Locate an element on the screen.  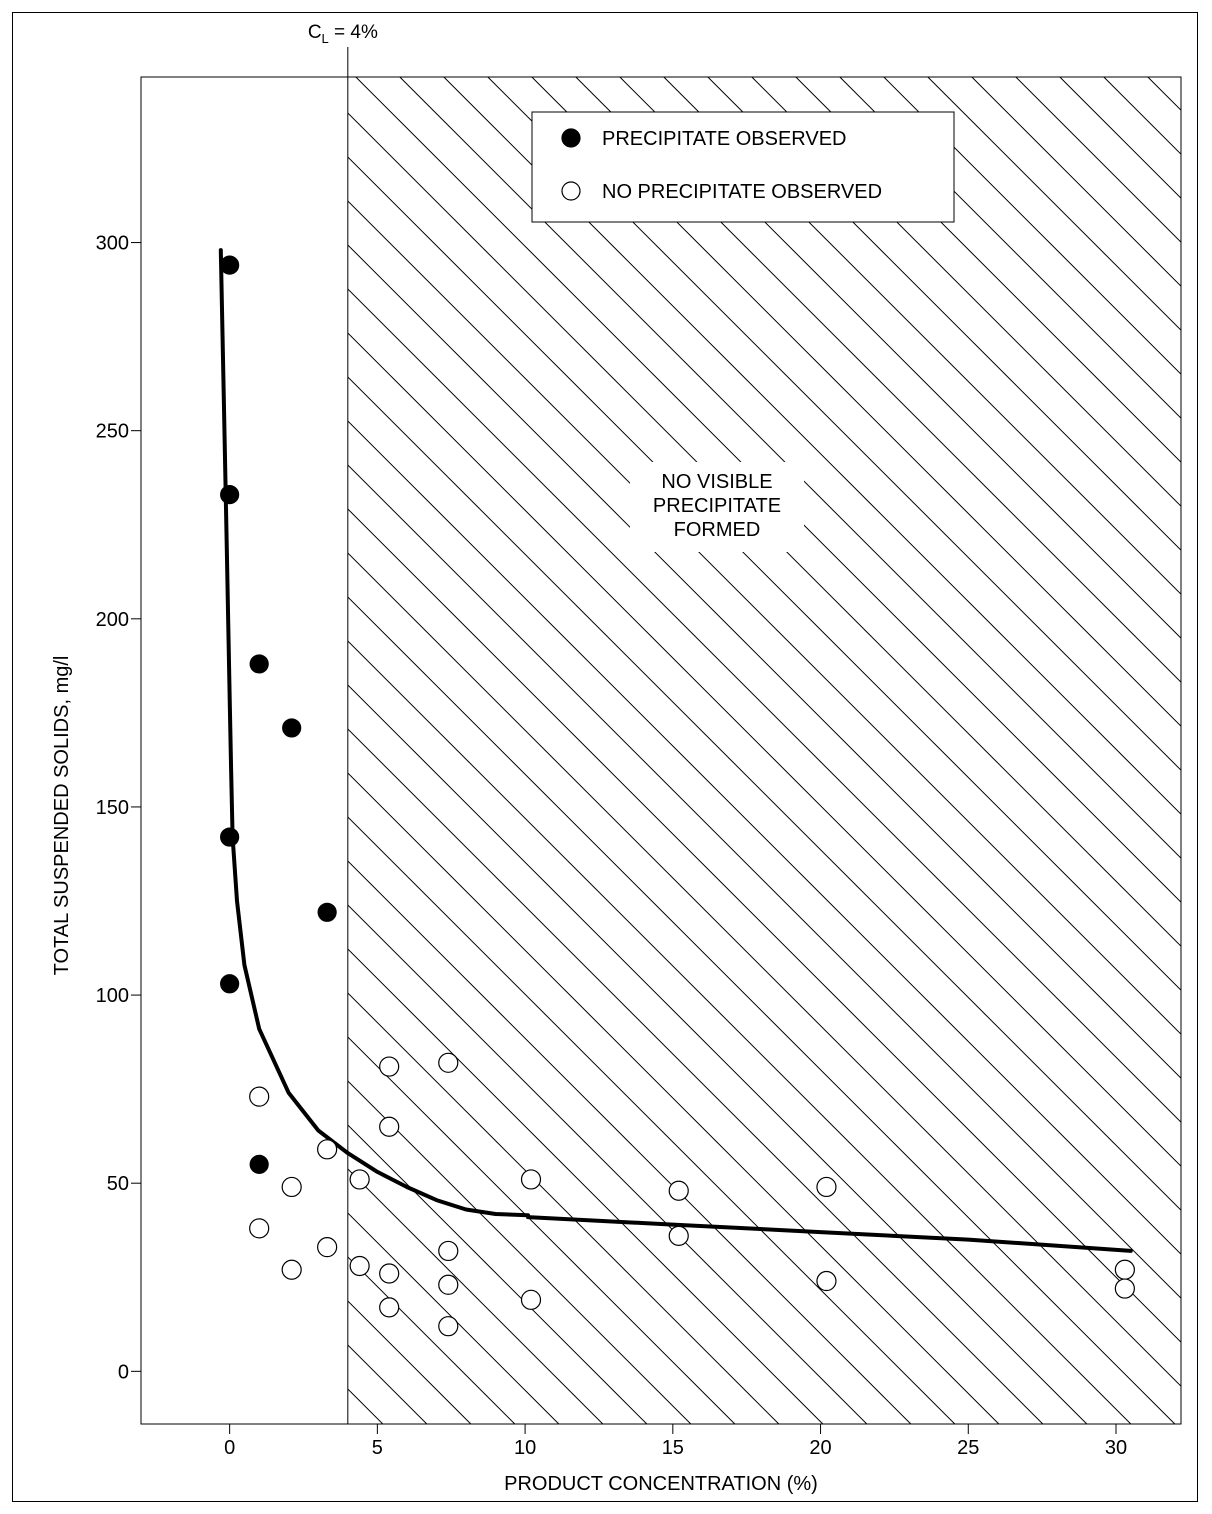
x-tick-label: 0 is located at coordinates (229, 1448).